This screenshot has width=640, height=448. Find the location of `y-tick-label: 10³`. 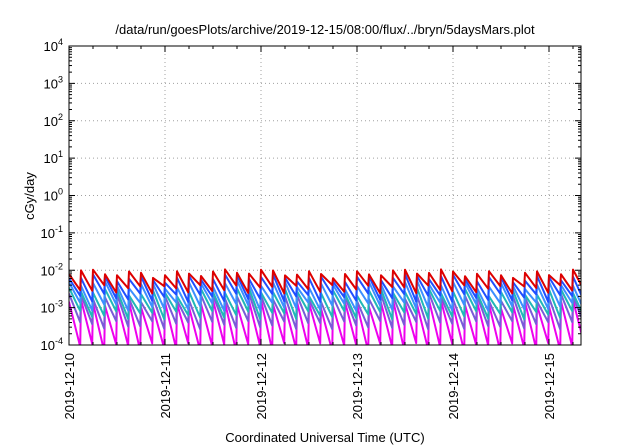

y-tick-label: 10³ is located at coordinates (53, 82).